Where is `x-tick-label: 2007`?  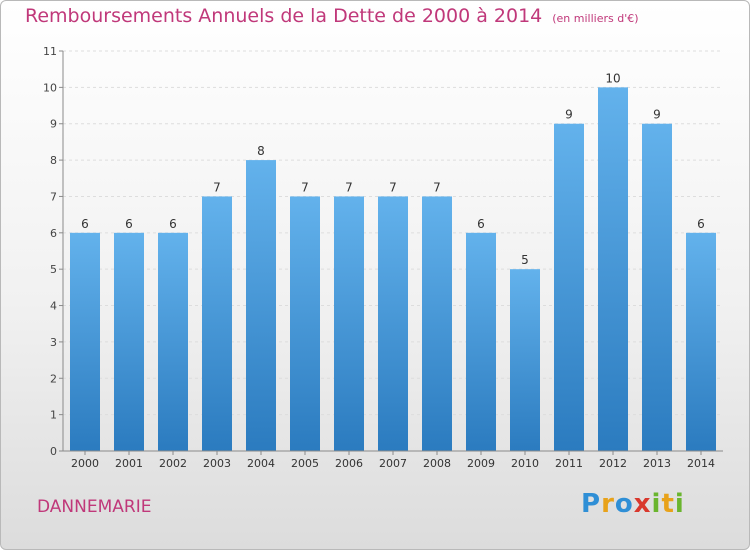
x-tick-label: 2007 is located at coordinates (393, 463).